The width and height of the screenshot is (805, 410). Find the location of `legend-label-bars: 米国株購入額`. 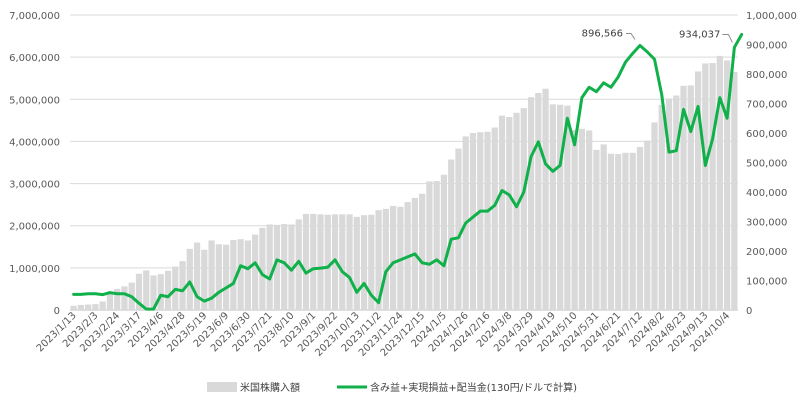

legend-label-bars: 米国株購入額 is located at coordinates (270, 387).